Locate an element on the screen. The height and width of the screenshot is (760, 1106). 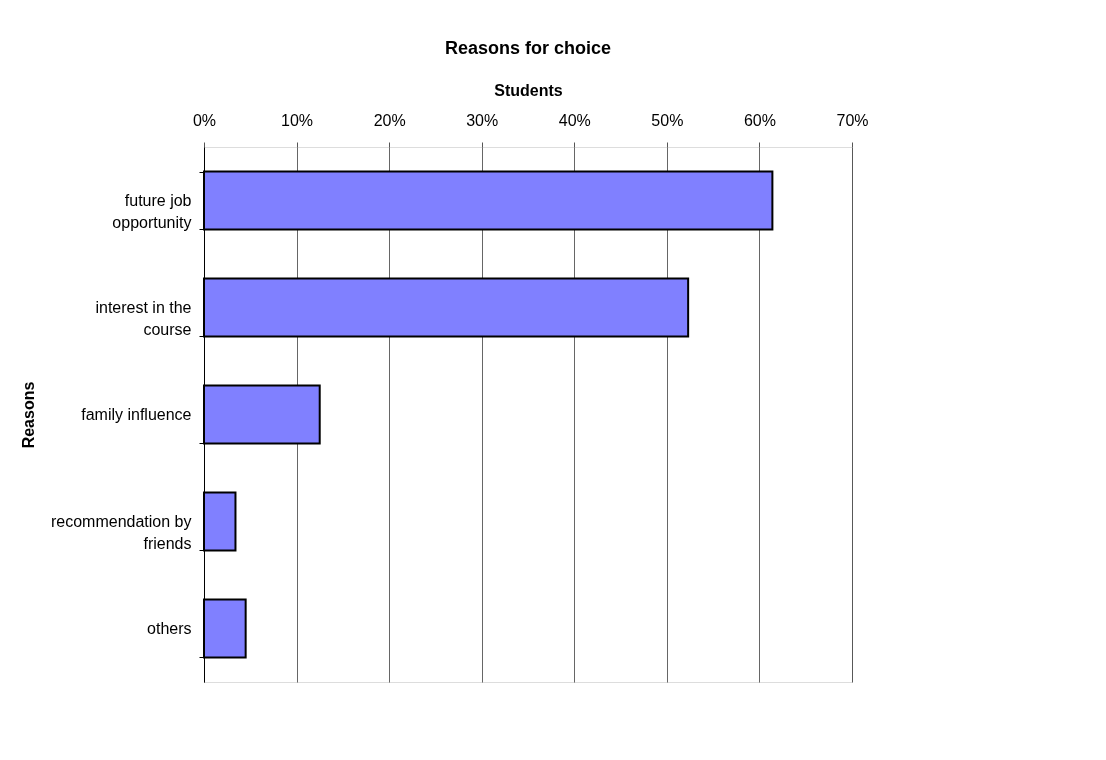
x-tick-label: 70% is located at coordinates (852, 120).